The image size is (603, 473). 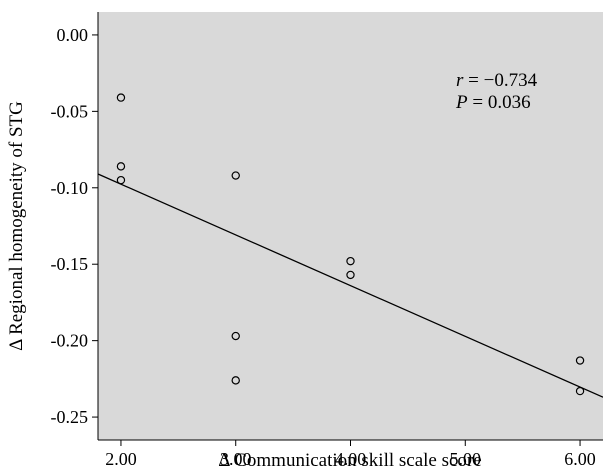 I want to click on y-tick-label: 0.00, so click(x=73, y=35).